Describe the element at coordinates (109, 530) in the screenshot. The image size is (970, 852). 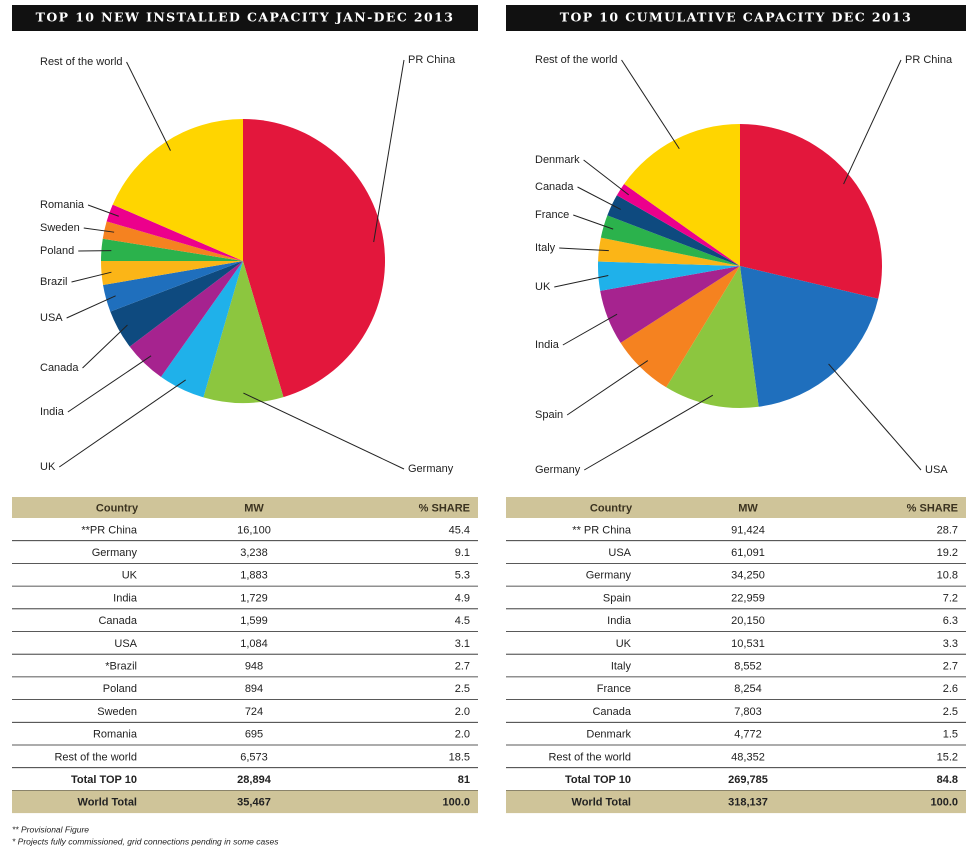
I see `table-cell: **PR China` at that location.